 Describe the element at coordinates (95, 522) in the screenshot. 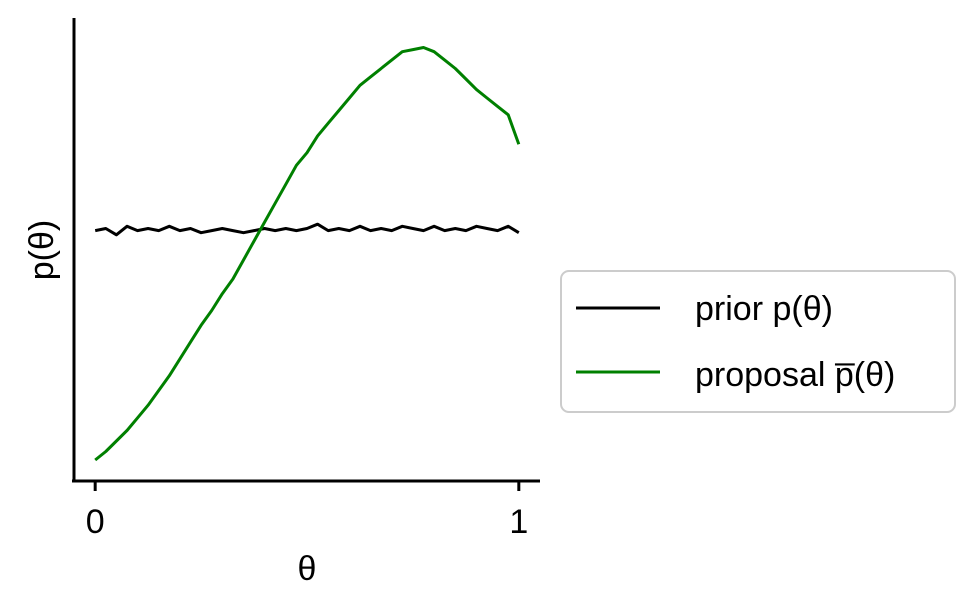

I see `x-tick-label-0: 0` at that location.